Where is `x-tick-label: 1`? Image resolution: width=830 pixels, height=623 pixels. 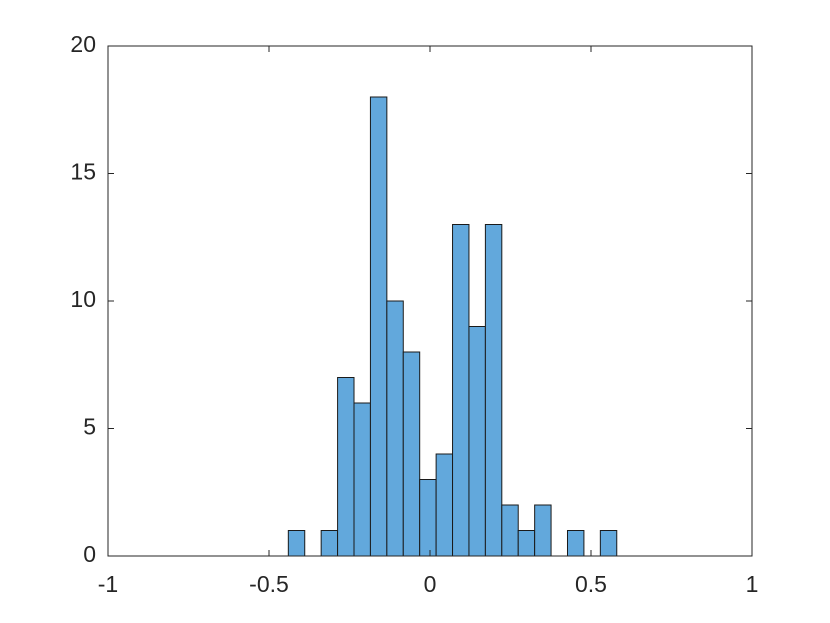 x-tick-label: 1 is located at coordinates (752, 584).